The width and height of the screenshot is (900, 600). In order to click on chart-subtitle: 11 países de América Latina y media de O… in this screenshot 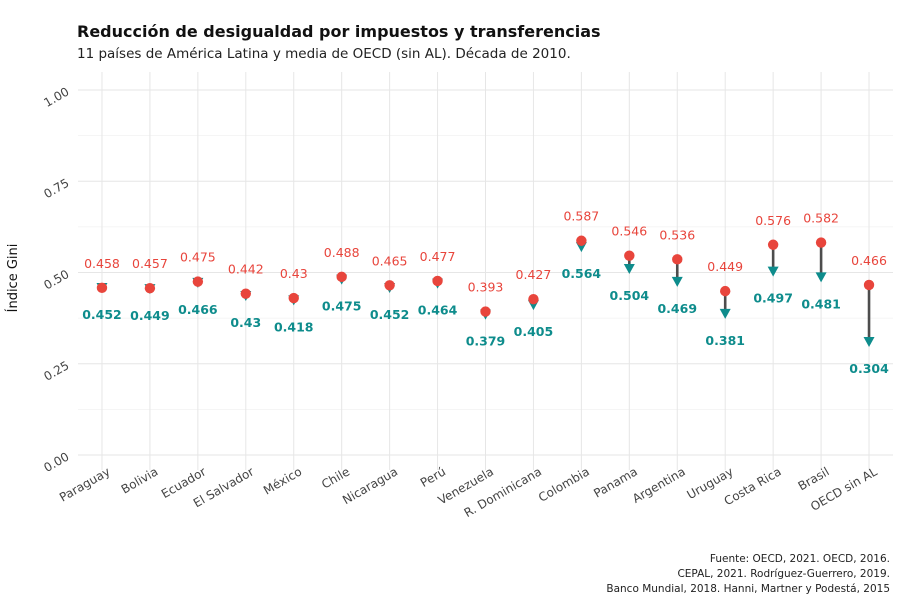, I will do `click(324, 54)`.